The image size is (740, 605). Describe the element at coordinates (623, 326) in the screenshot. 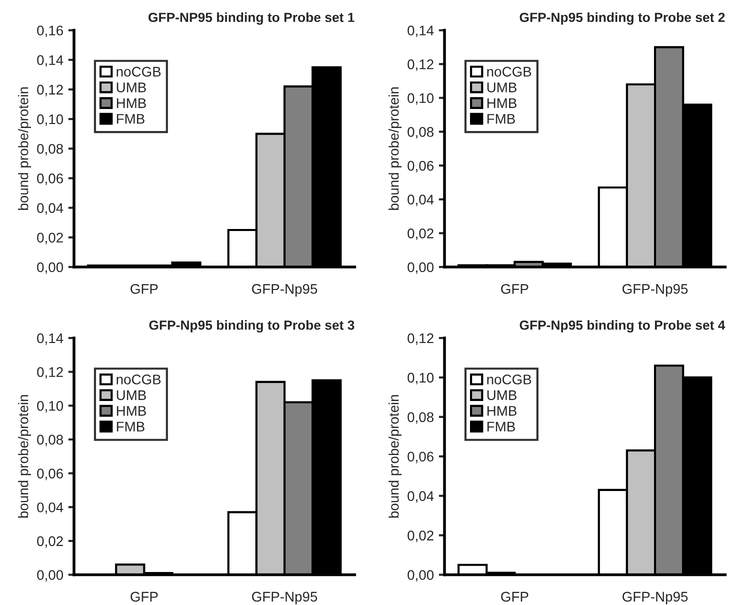

I see `chart-title: GFP-Np95 binding to Probe set 4` at that location.